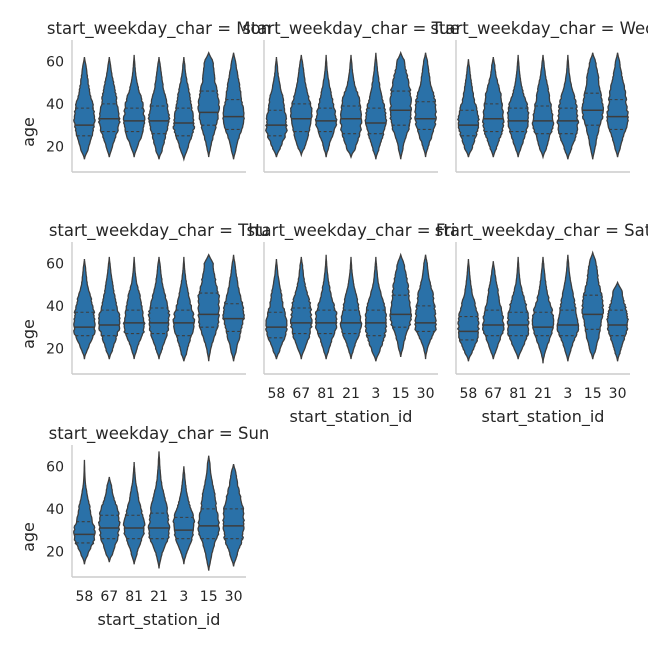 This screenshot has height=648, width=648. Describe the element at coordinates (350, 231) in the screenshot. I see `facet-title: start_weekday_char = Fri` at that location.